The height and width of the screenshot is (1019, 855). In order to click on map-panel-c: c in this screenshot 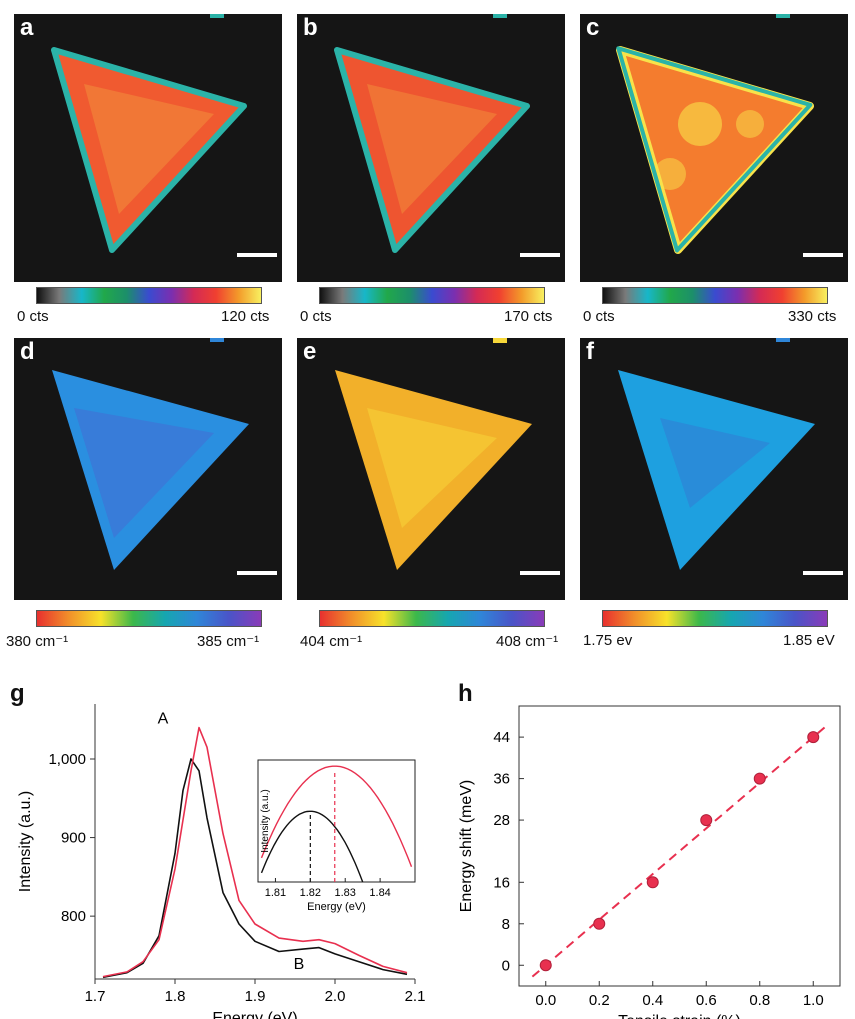, I will do `click(714, 148)`.